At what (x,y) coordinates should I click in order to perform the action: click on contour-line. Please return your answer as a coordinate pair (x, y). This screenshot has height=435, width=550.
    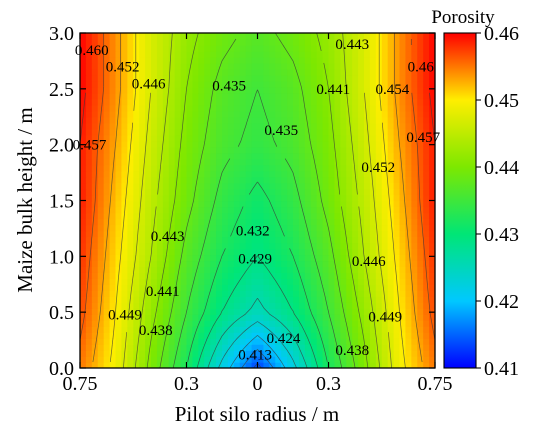
    Looking at the image, I should click on (257, 358).